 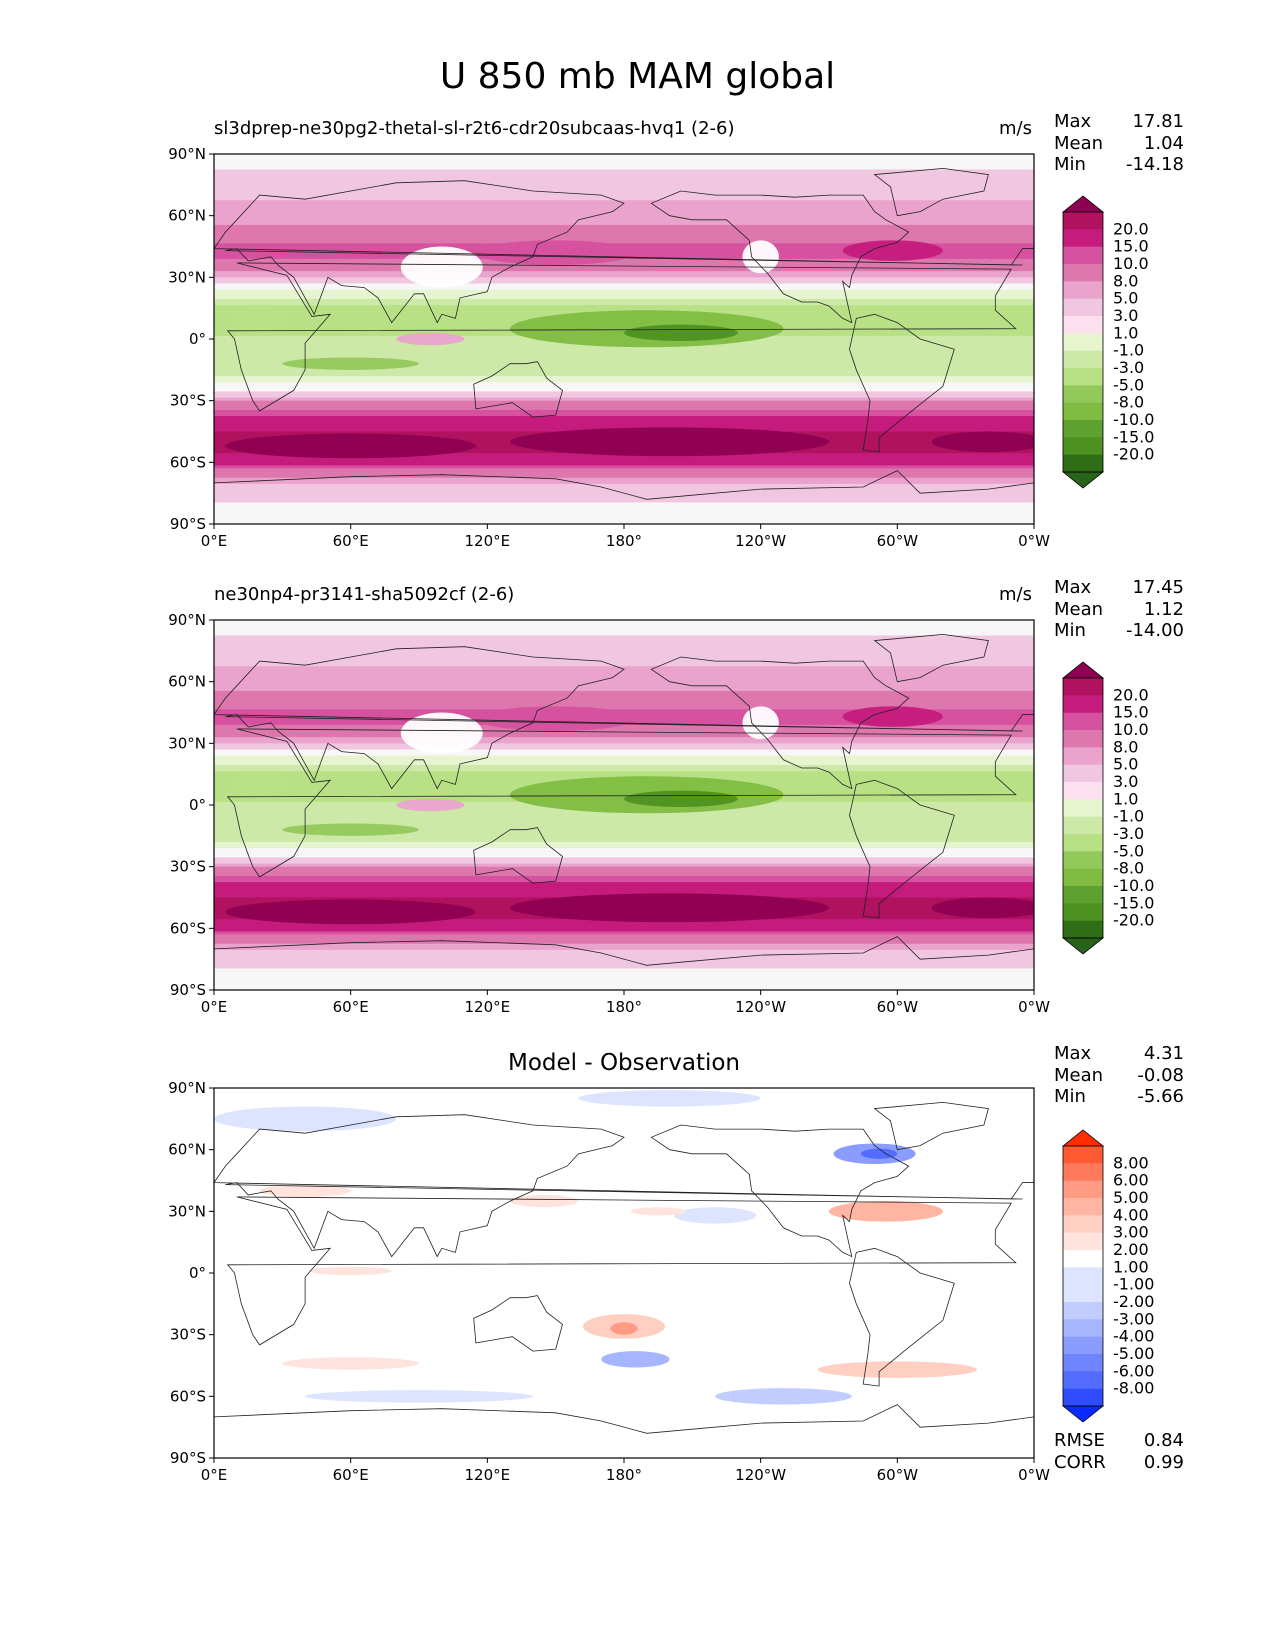 I want to click on colorbar-tick-label: 2.00, so click(x=1131, y=1249).